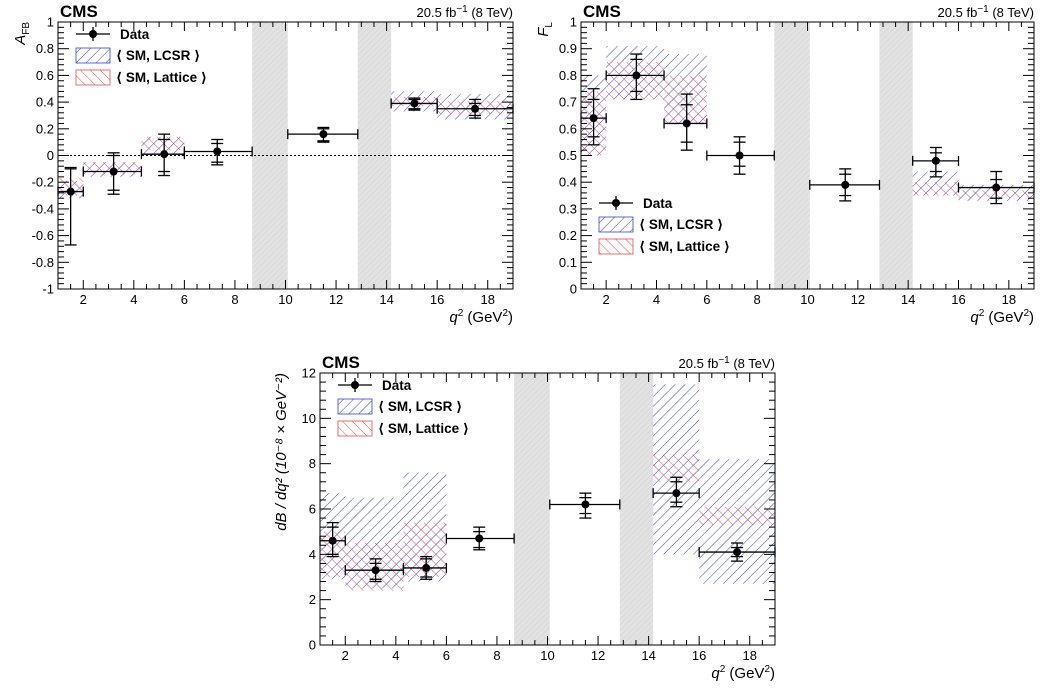 The width and height of the screenshot is (1040, 691). Describe the element at coordinates (43, 262) in the screenshot. I see `y-tick-label: -0.8` at that location.